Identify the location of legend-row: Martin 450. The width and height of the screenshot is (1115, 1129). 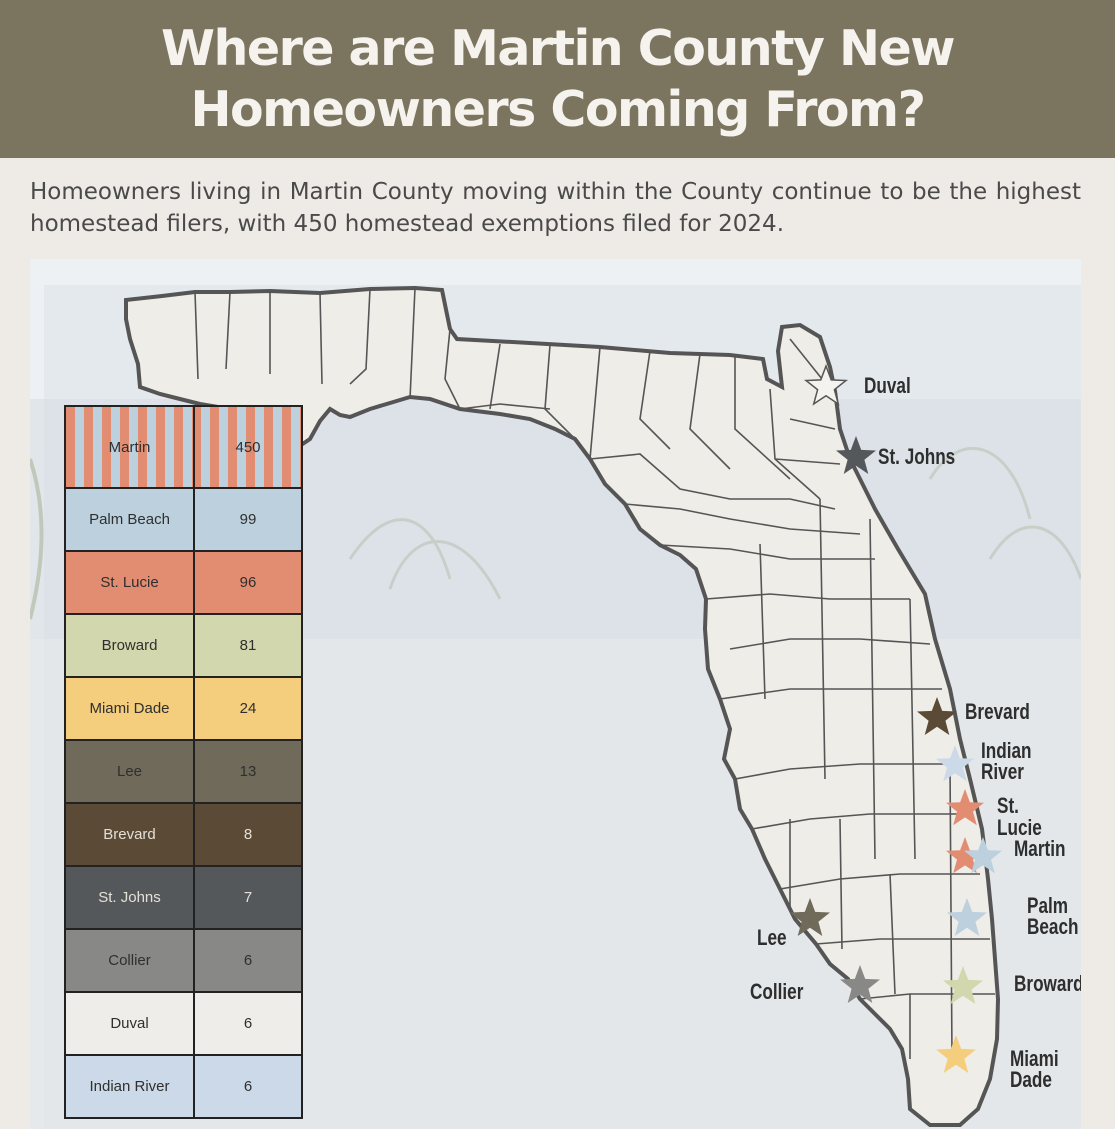
(183, 447).